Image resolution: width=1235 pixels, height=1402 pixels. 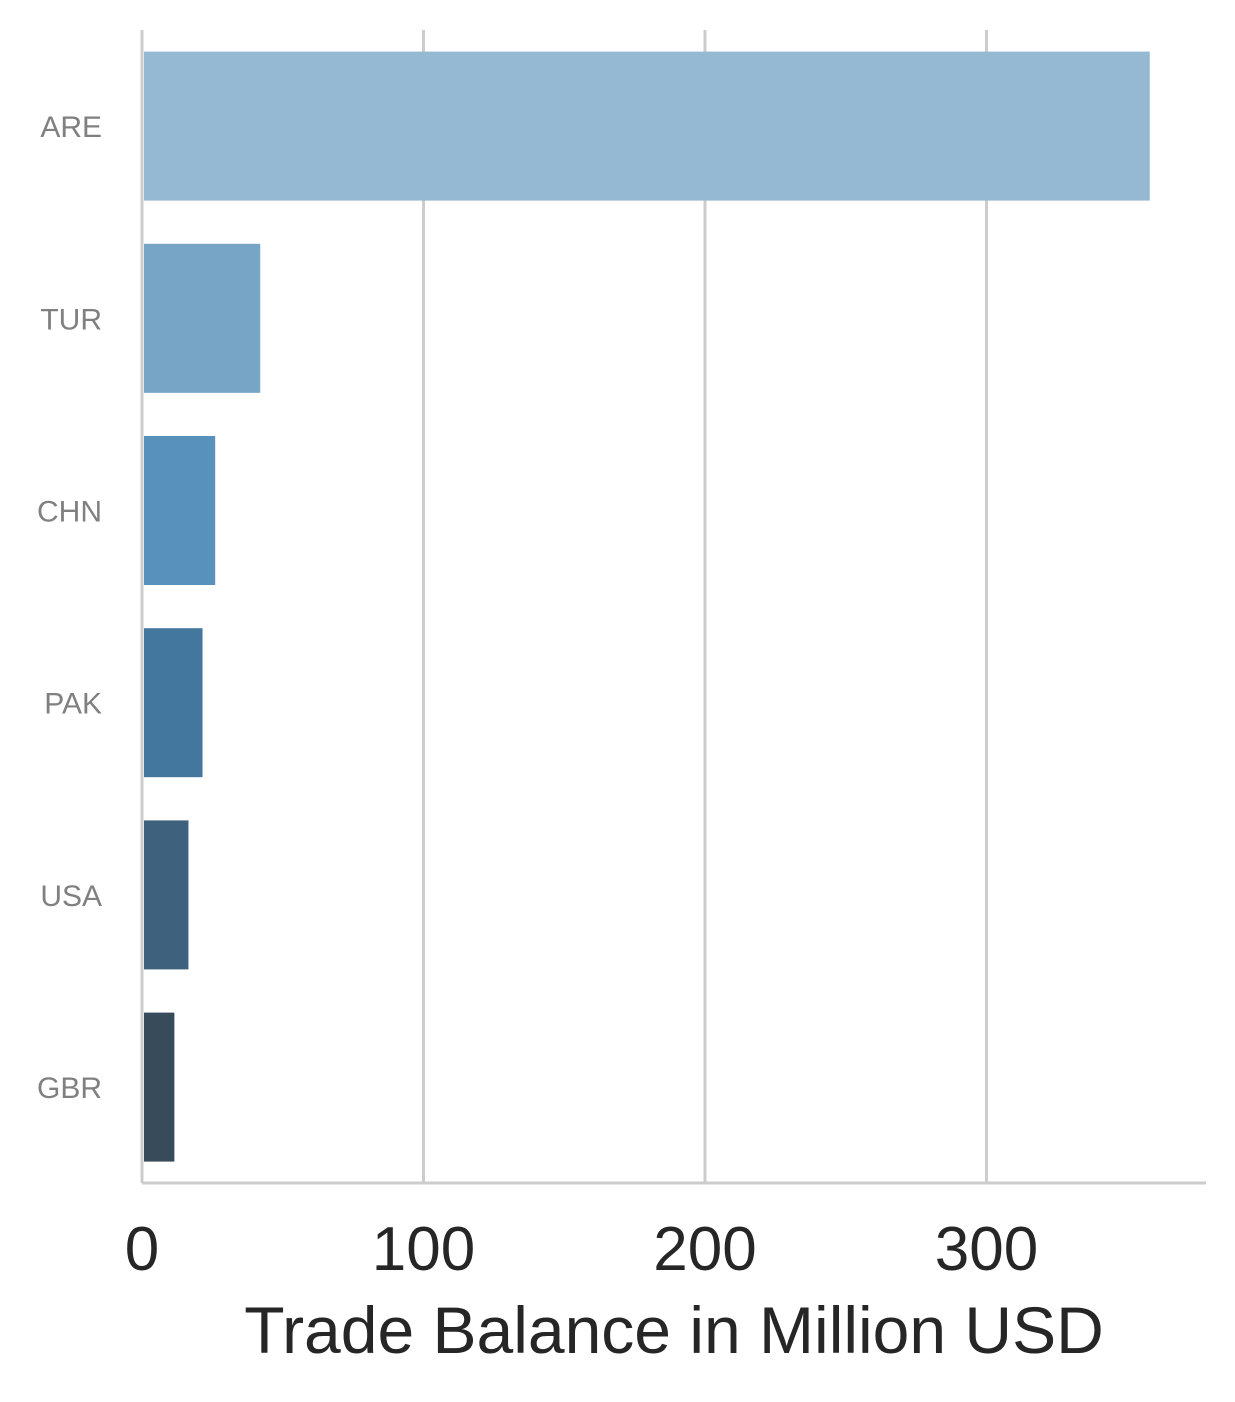 What do you see at coordinates (69, 512) in the screenshot?
I see `category-label-chn: CHN` at bounding box center [69, 512].